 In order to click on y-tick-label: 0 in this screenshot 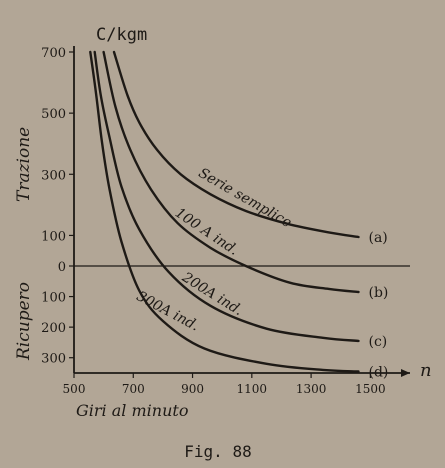, I will do `click(62, 267)`.